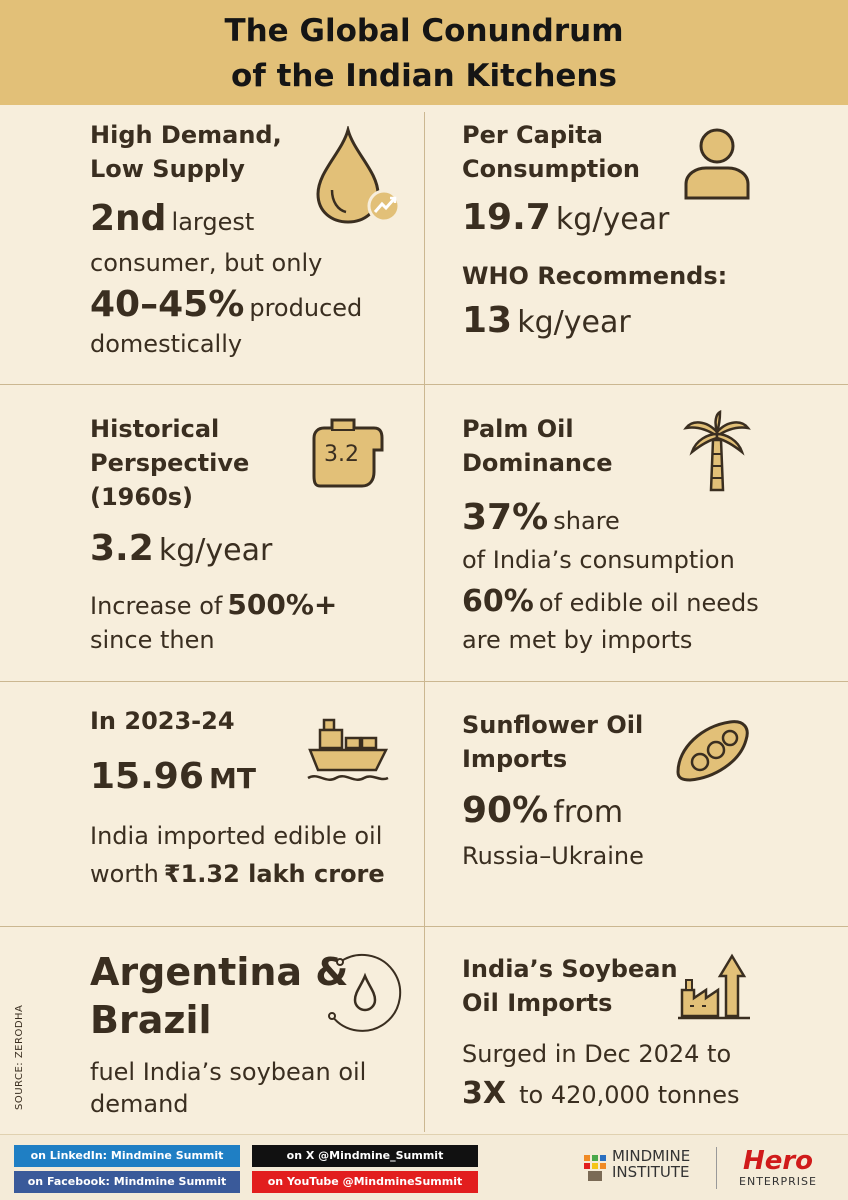  I want to click on soybean-heading-1: India’s Soybean, so click(570, 969).